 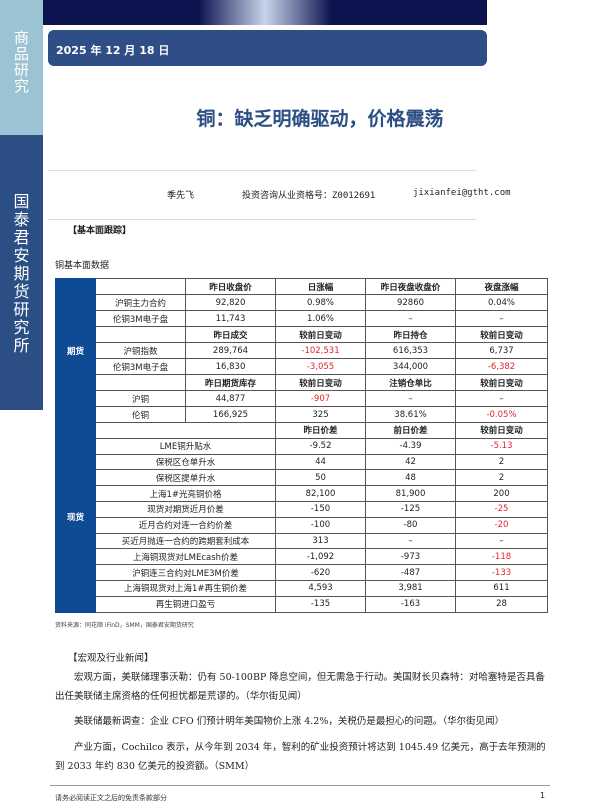 I want to click on author-name: 季先飞, so click(x=181, y=196).